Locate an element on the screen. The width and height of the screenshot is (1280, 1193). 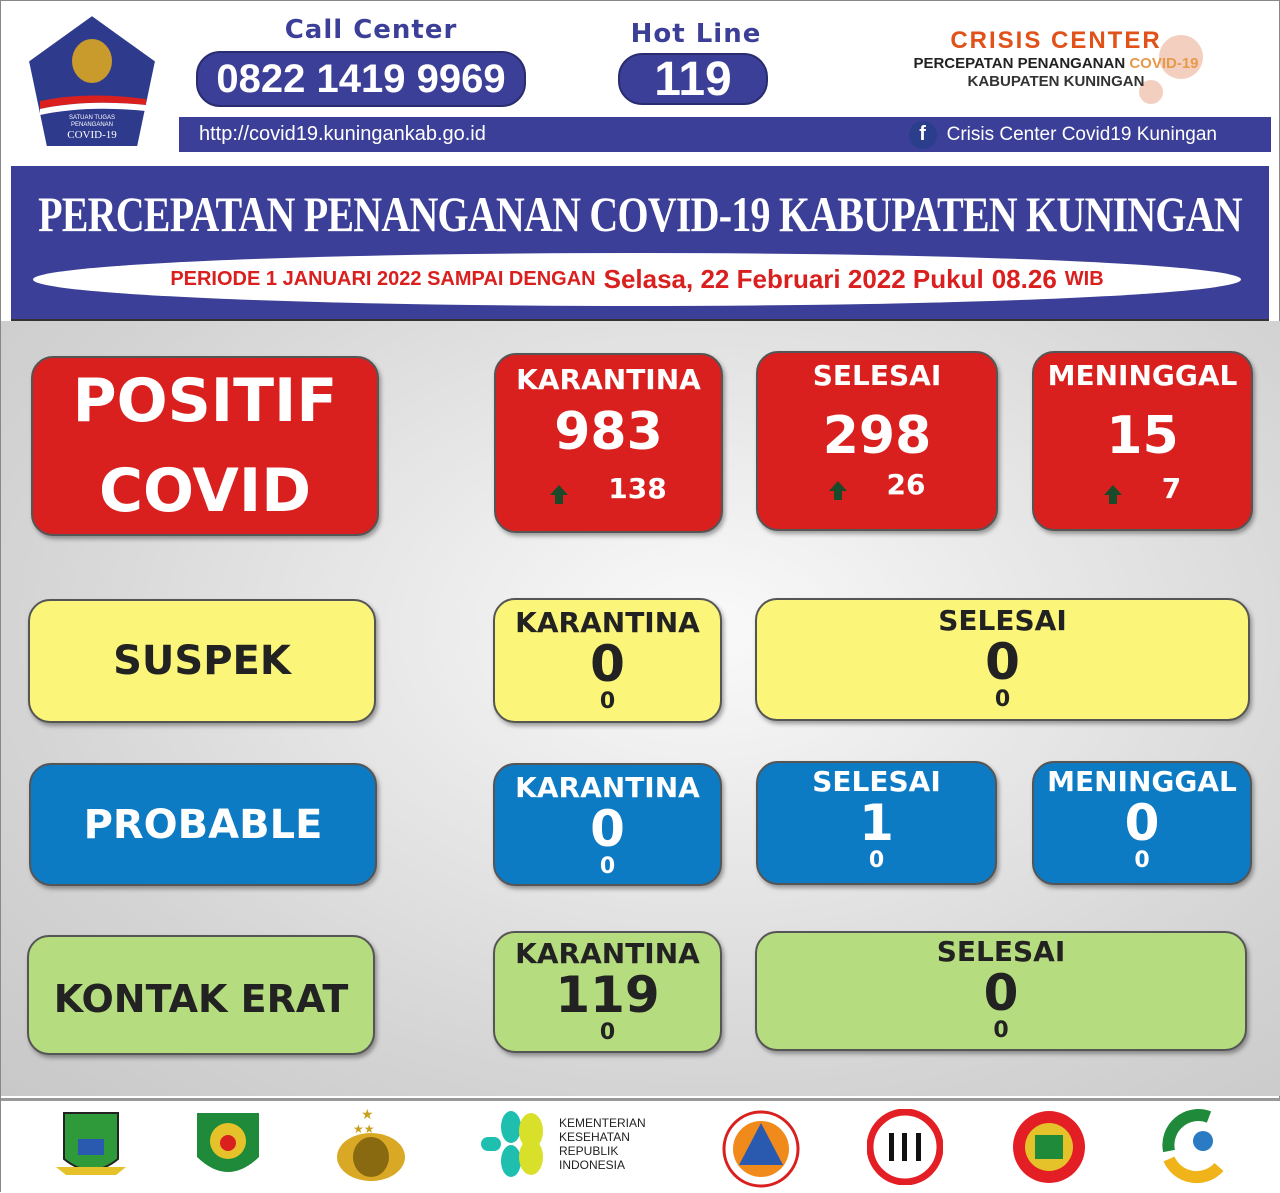
facebook-icon: f is located at coordinates (922, 134).